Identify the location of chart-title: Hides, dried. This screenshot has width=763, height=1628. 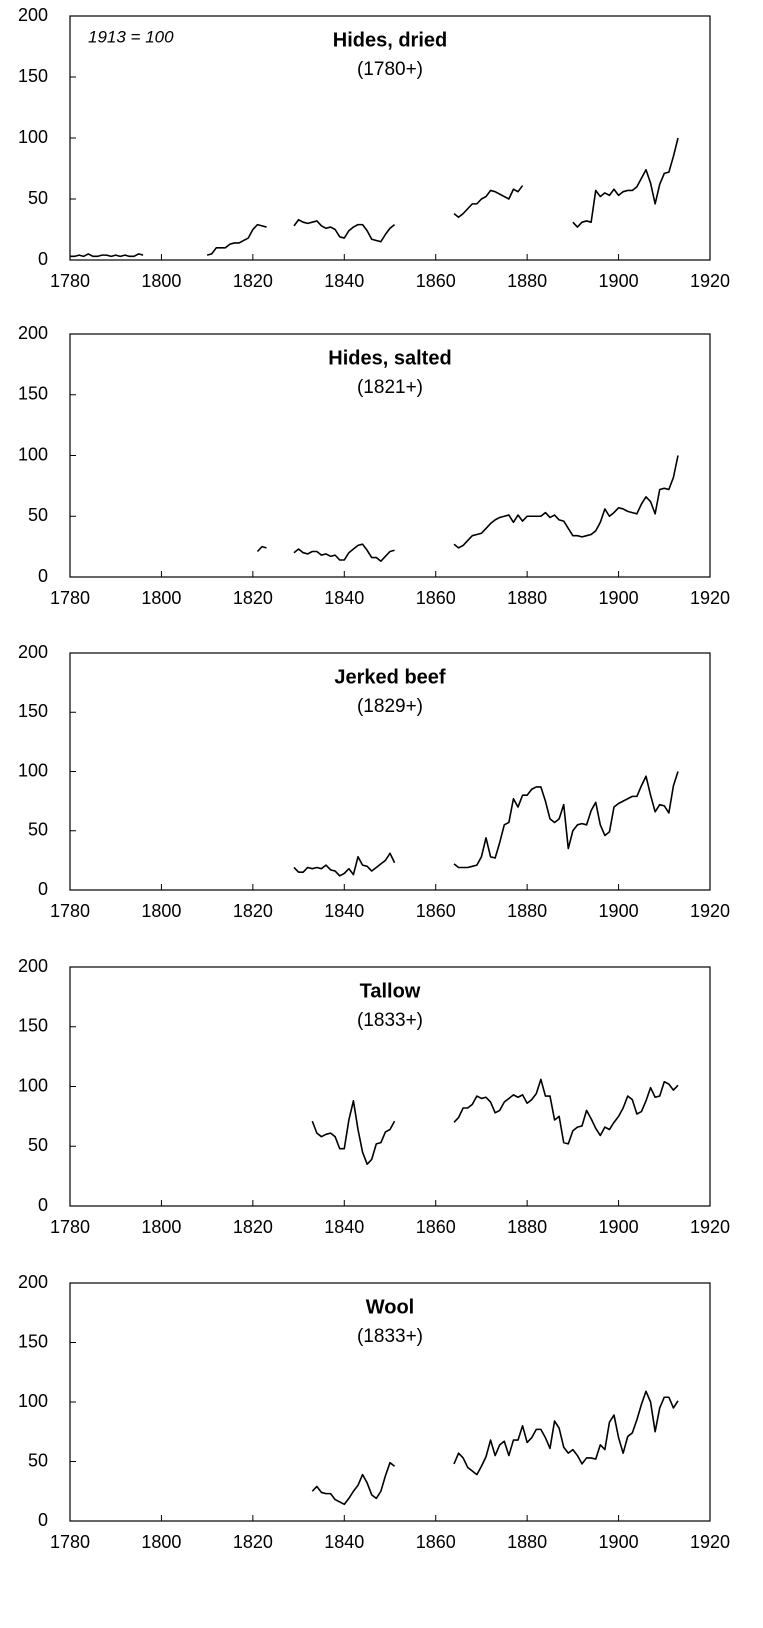
(390, 40).